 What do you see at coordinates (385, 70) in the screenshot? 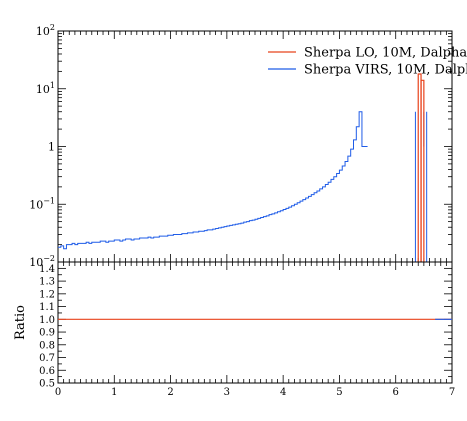
I see `legend-label: Sherpa VIRS, 10M, Dalpha` at bounding box center [385, 70].